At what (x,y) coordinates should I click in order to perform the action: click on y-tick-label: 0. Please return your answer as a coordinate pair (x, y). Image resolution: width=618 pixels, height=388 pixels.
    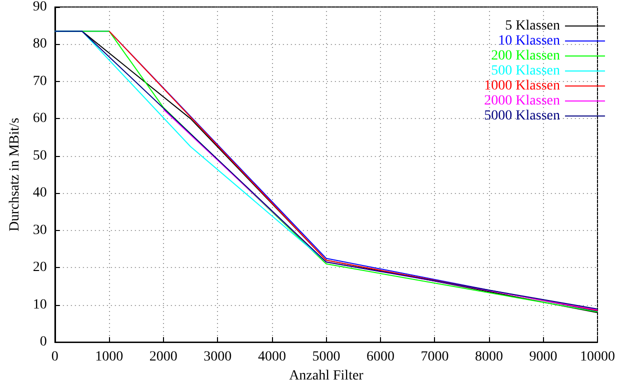
    Looking at the image, I should click on (43, 342).